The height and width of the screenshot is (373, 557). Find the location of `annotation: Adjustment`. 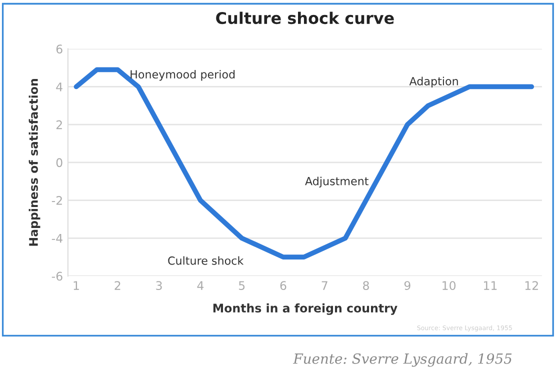

annotation: Adjustment is located at coordinates (336, 182).